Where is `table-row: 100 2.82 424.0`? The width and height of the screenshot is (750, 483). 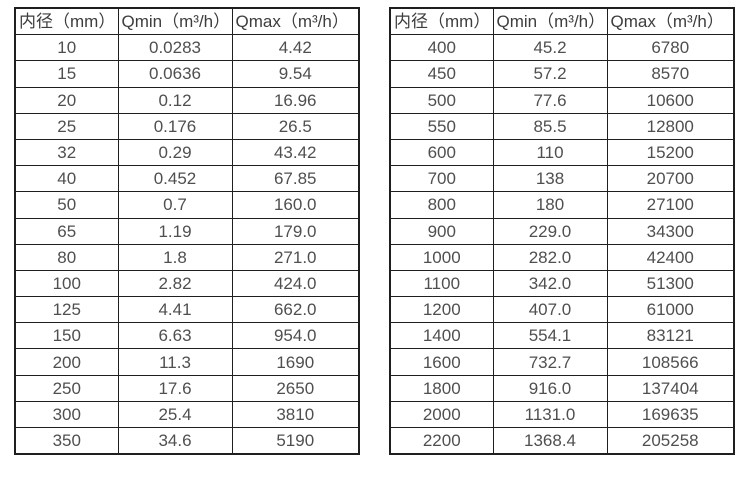
table-row: 100 2.82 424.0 is located at coordinates (187, 283).